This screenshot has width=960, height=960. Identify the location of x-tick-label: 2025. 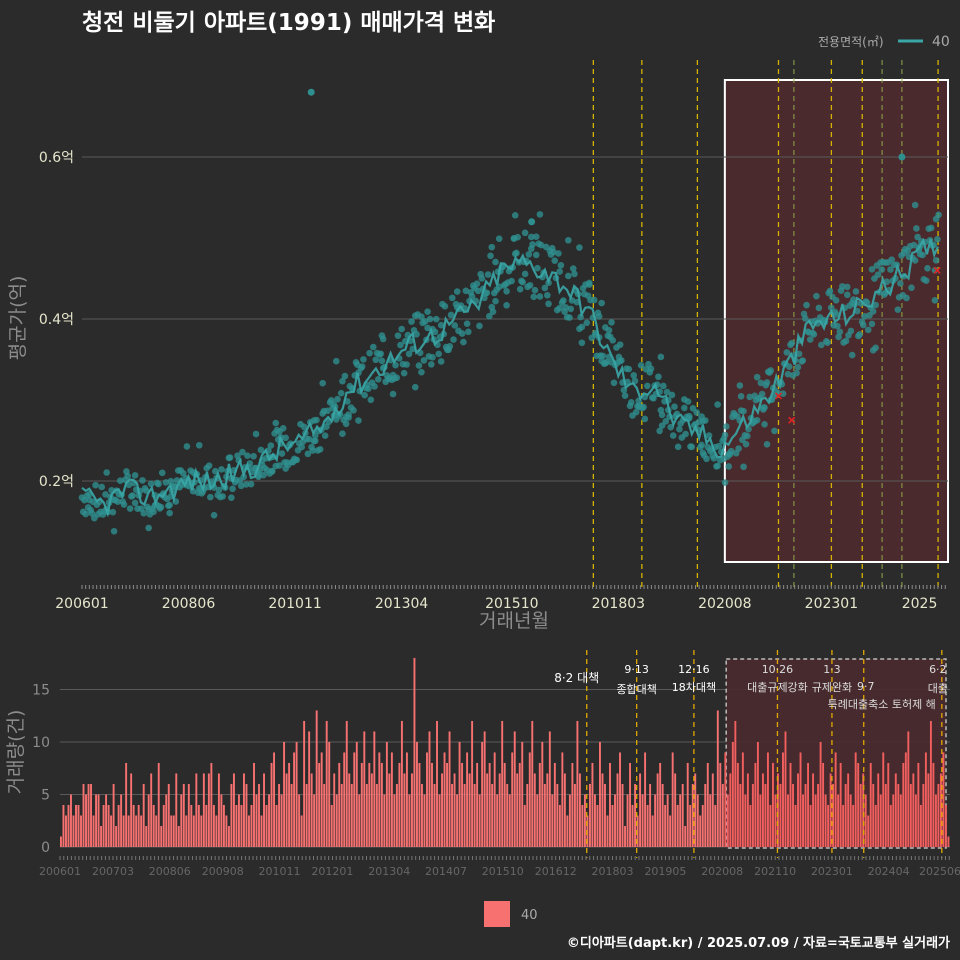
(920, 604).